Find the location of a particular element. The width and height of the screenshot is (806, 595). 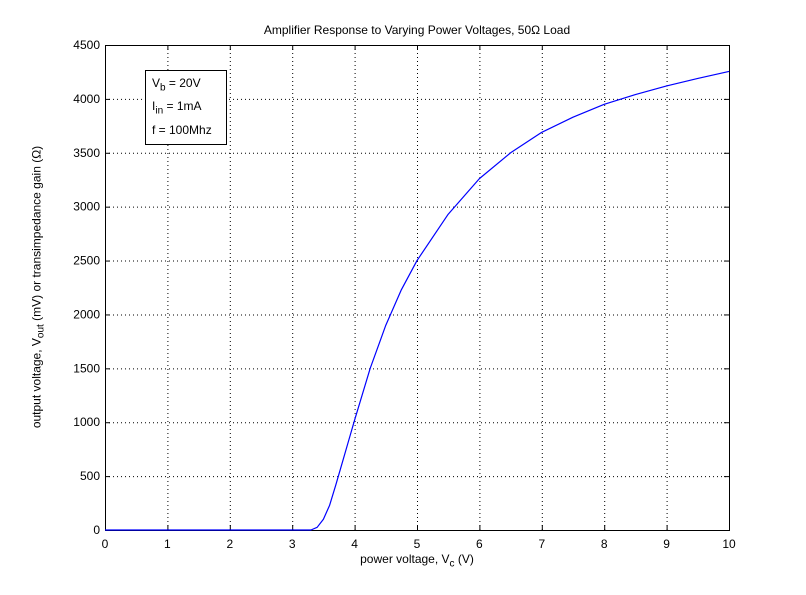

x-label-unit: (V) is located at coordinates (464, 559).